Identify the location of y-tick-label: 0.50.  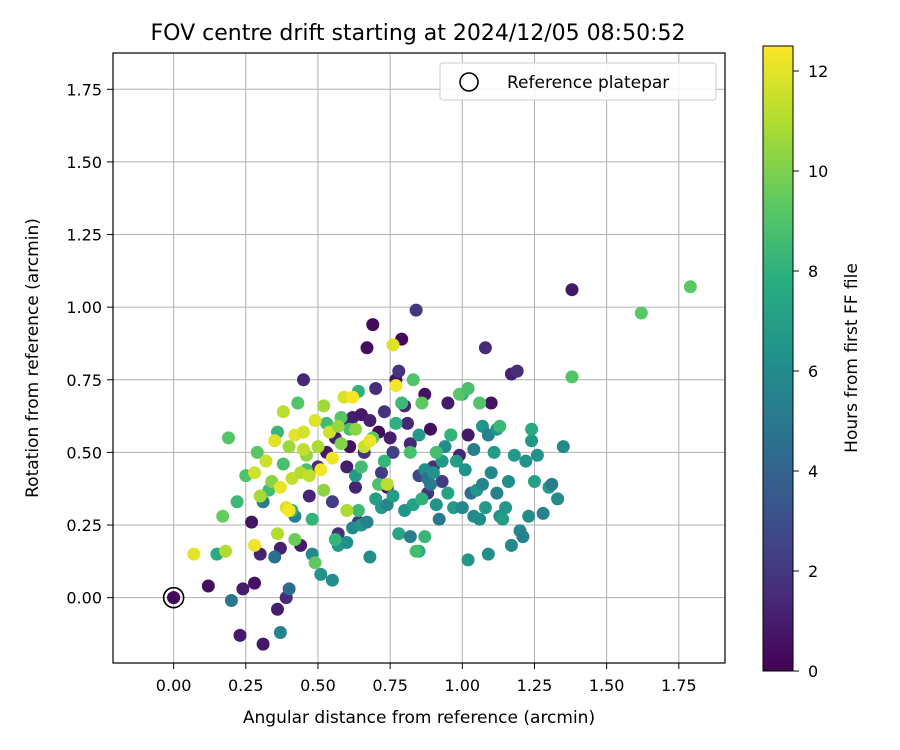
(84, 452).